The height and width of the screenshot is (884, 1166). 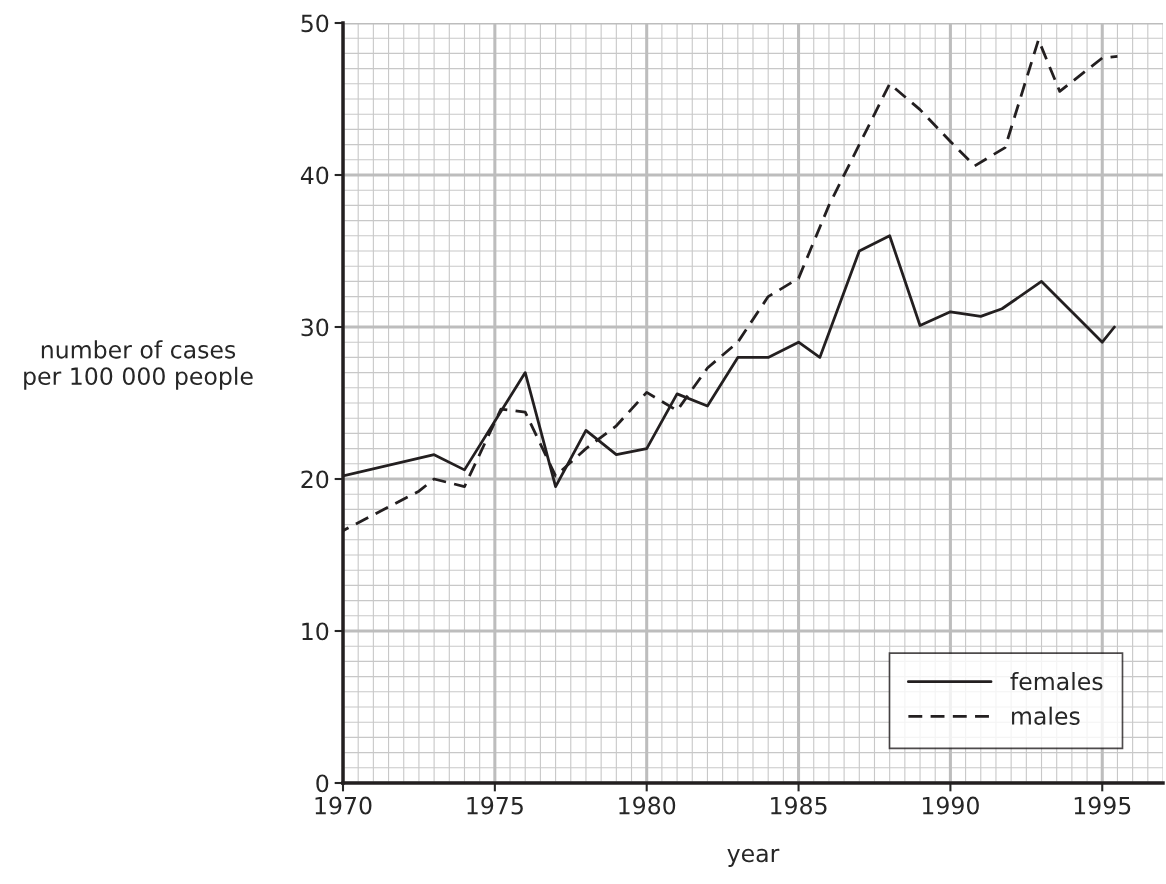 I want to click on legend-label: females, so click(x=1056, y=681).